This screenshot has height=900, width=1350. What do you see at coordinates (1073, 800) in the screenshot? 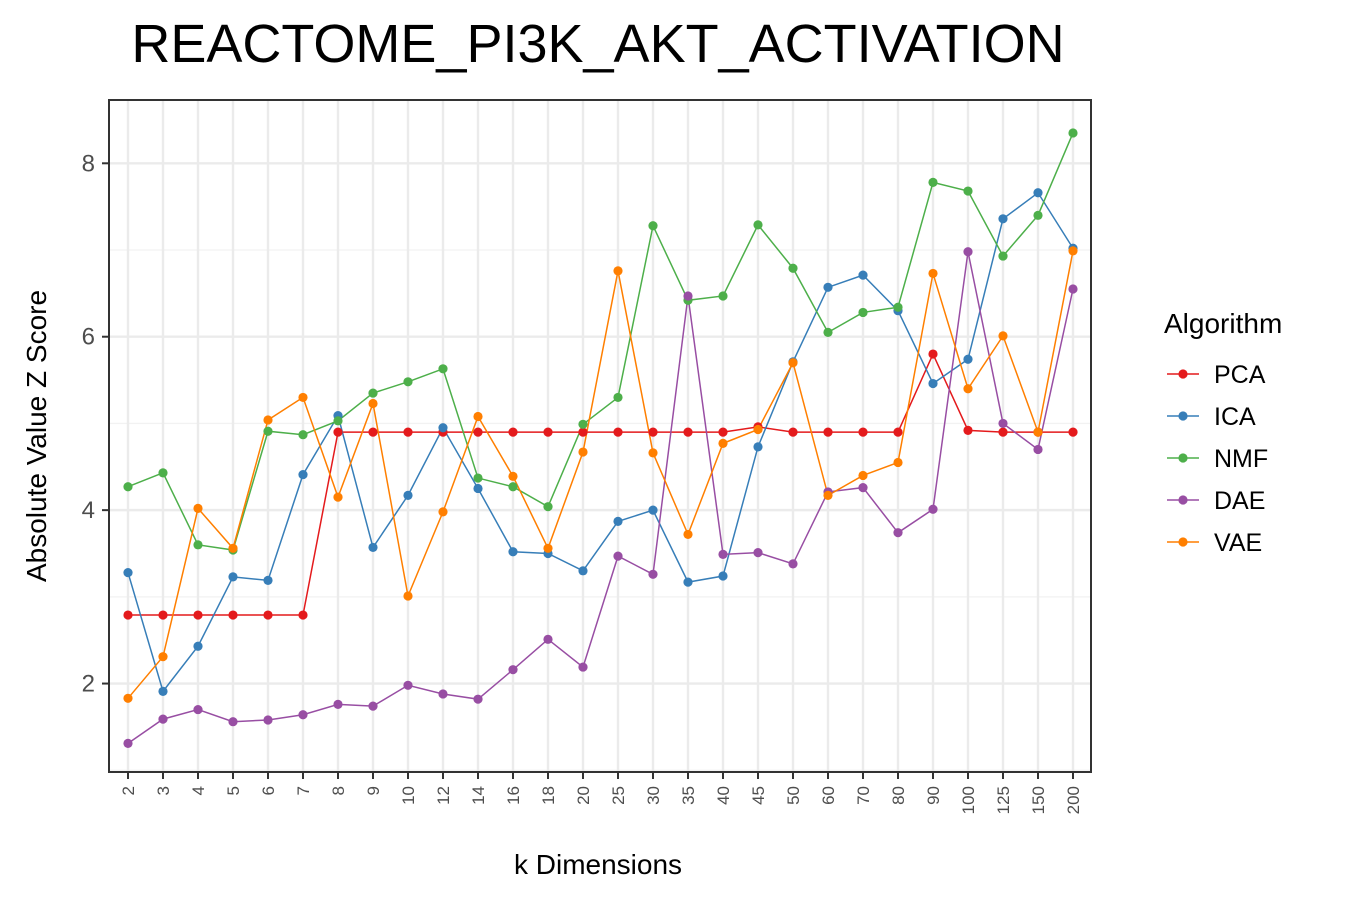
I see `x-tick-label: 200` at bounding box center [1073, 800].